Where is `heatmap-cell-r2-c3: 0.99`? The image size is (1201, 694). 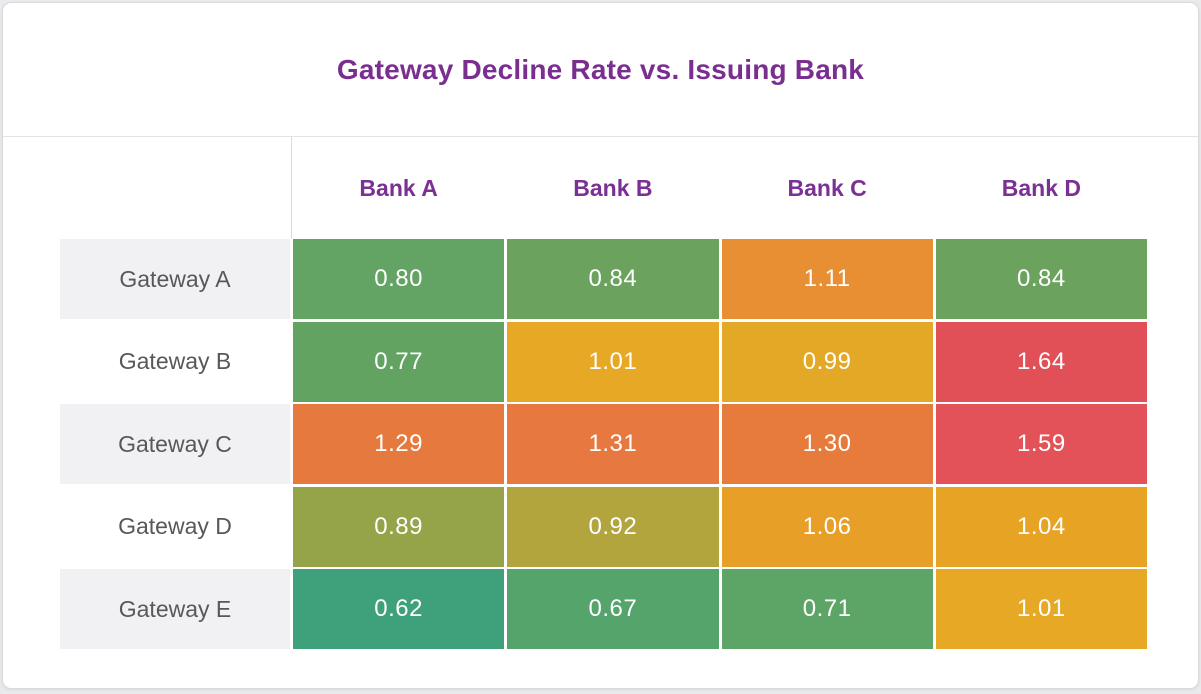
heatmap-cell-r2-c3: 0.99 is located at coordinates (827, 361).